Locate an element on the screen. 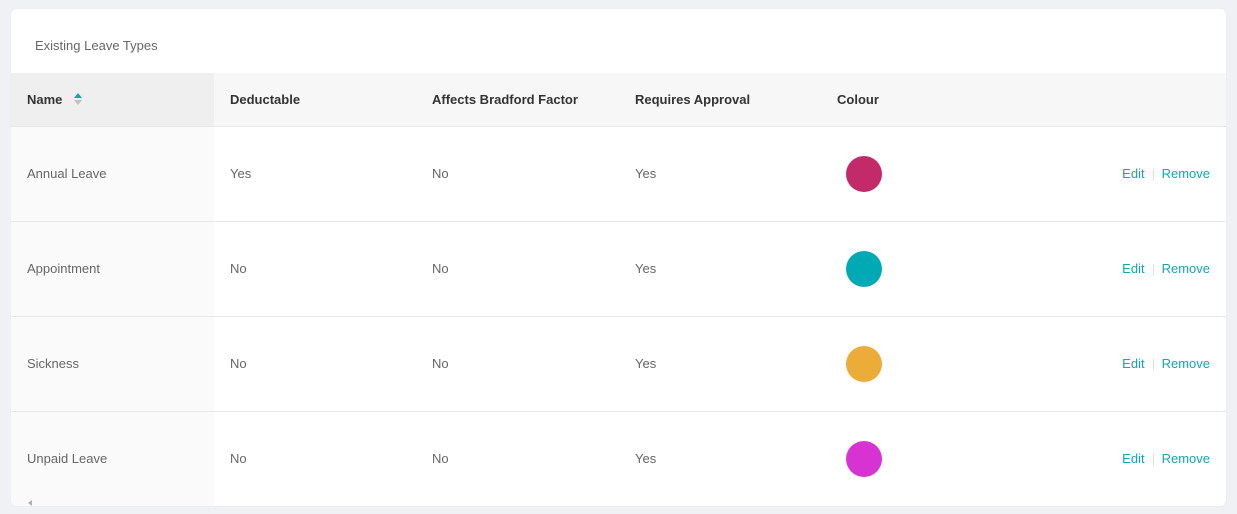 The width and height of the screenshot is (1237, 514). cell-deductable: Yes is located at coordinates (315, 174).